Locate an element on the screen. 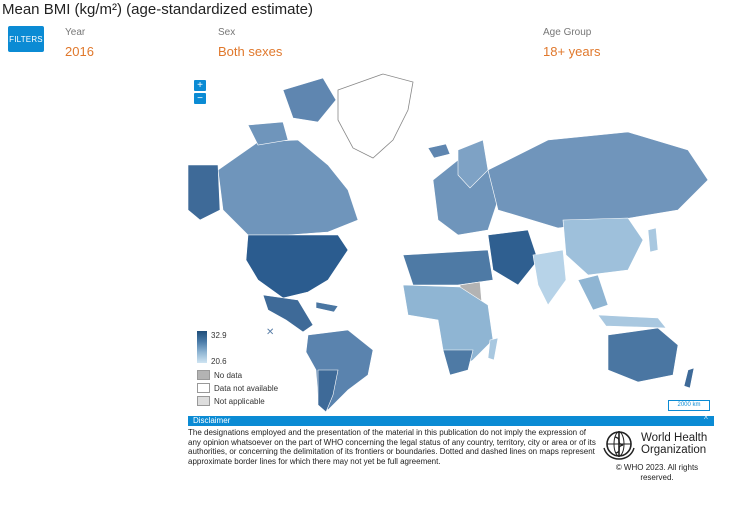  china-shape is located at coordinates (603, 246).